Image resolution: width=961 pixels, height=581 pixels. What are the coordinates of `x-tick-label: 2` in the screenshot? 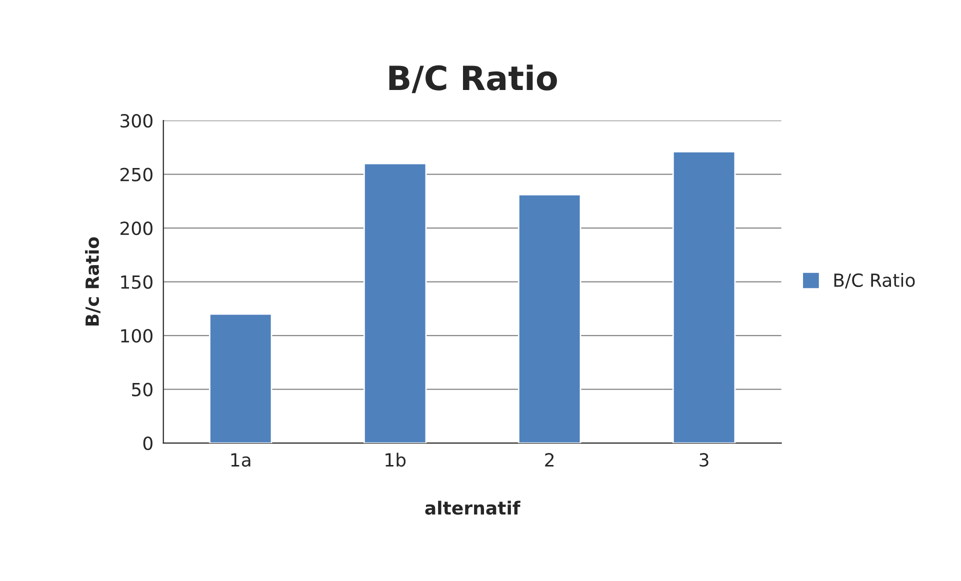 It's located at (549, 459).